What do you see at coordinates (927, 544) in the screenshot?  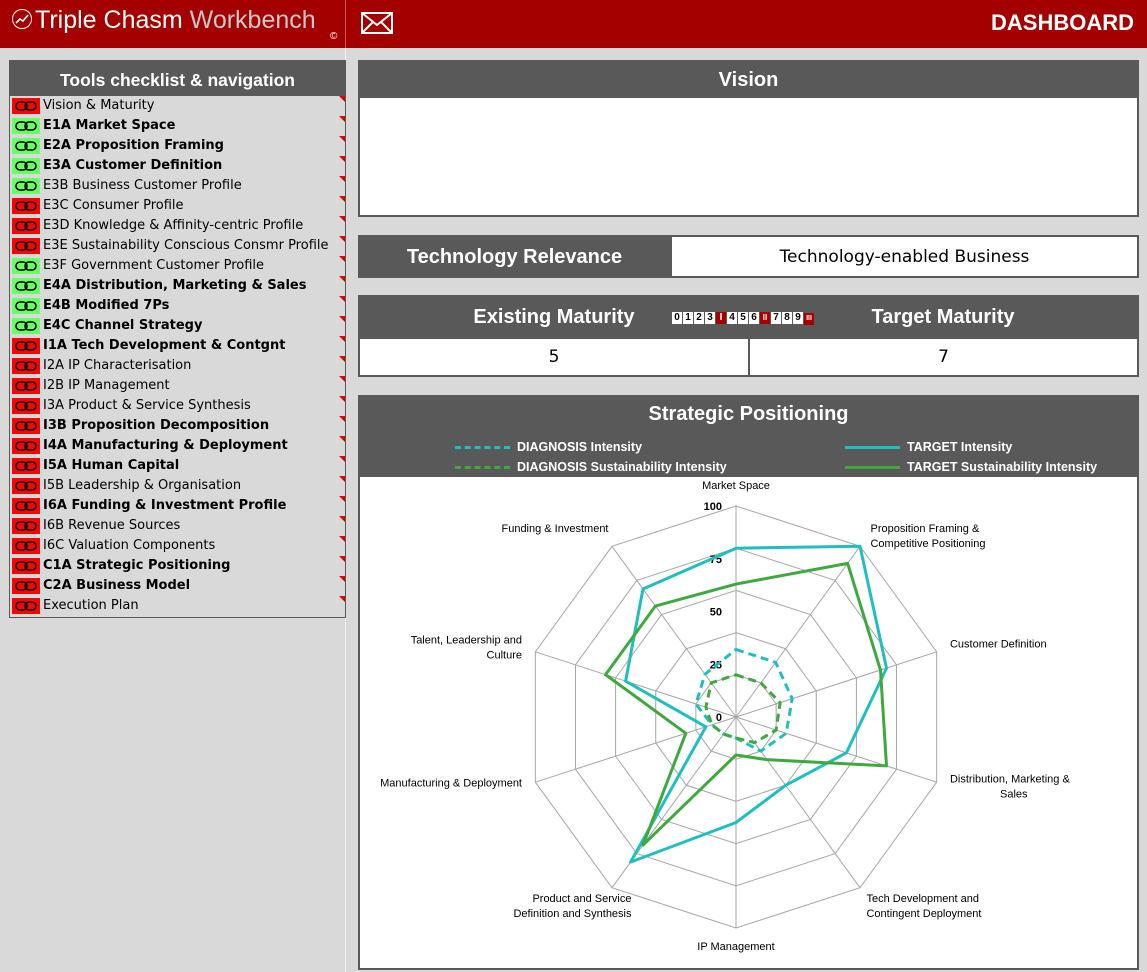 I see `radar-axis-label-line: Competitive Positioning` at bounding box center [927, 544].